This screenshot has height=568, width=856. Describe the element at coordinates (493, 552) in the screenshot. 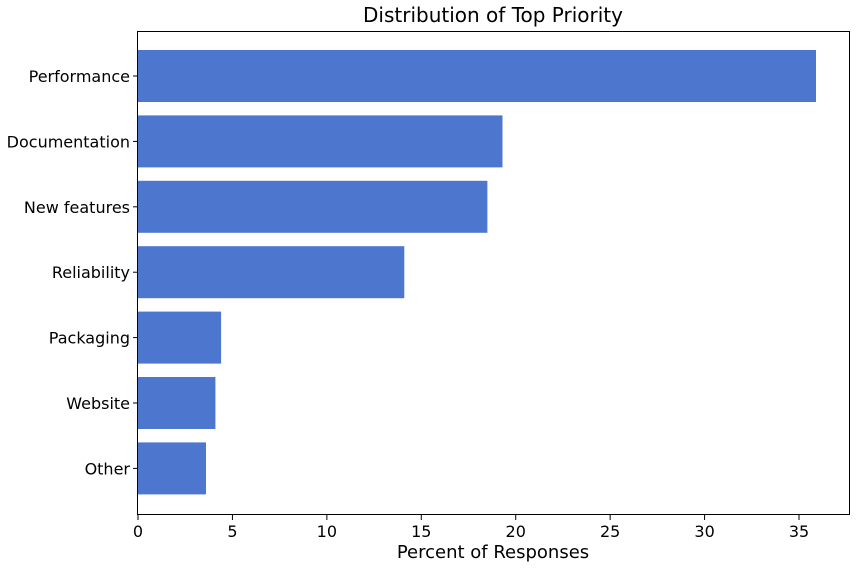

I see `x-axis-label: Percent of Responses` at that location.